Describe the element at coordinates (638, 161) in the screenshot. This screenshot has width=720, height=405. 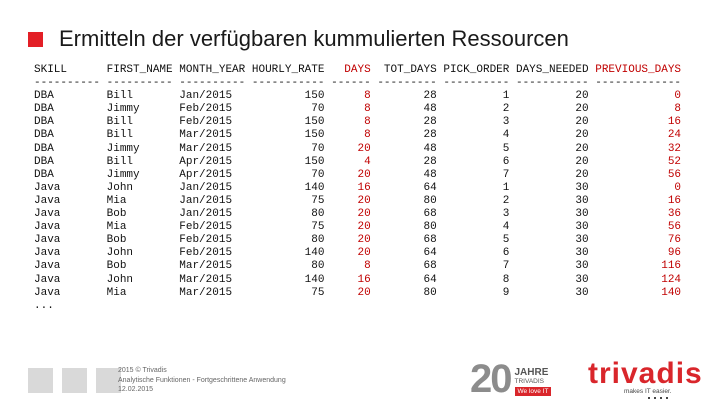
I see `table-cell: 52` at that location.